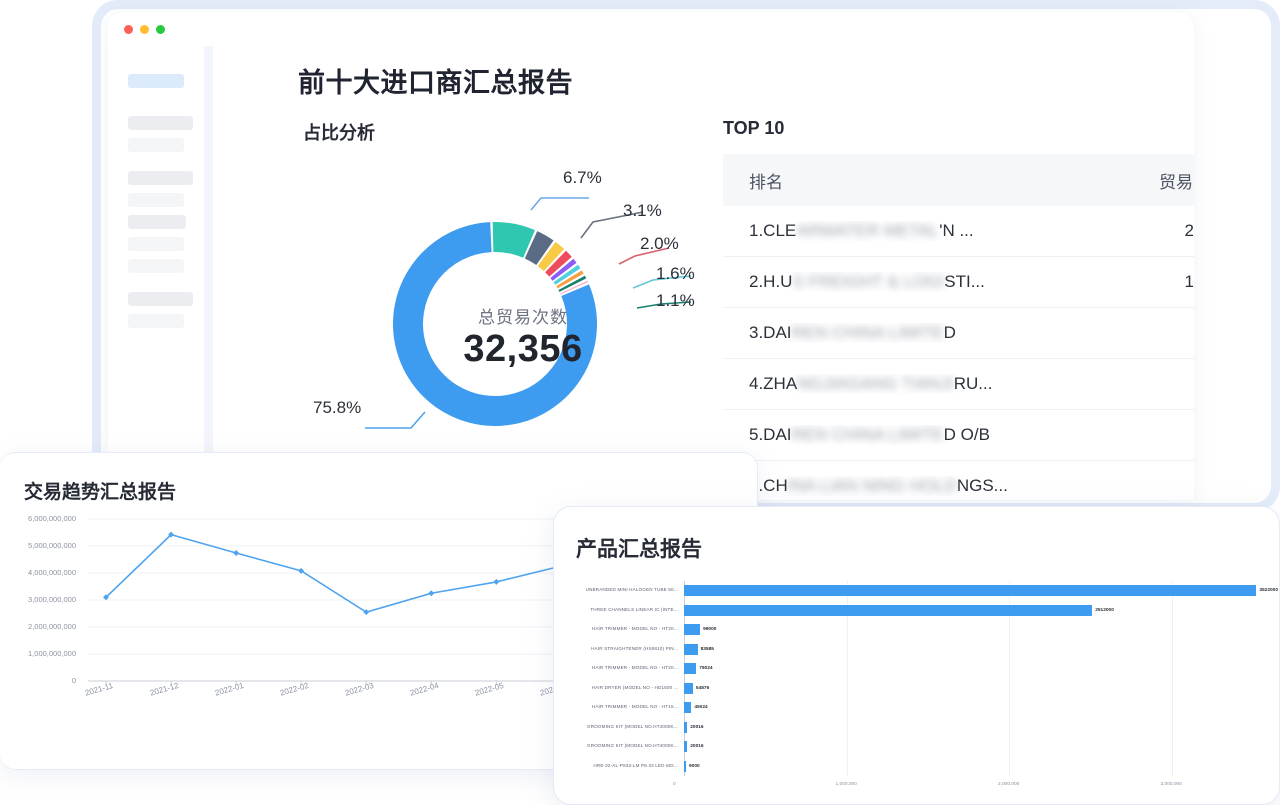 This screenshot has width=1280, height=805. I want to click on x-axis-tick: 0, so click(674, 784).